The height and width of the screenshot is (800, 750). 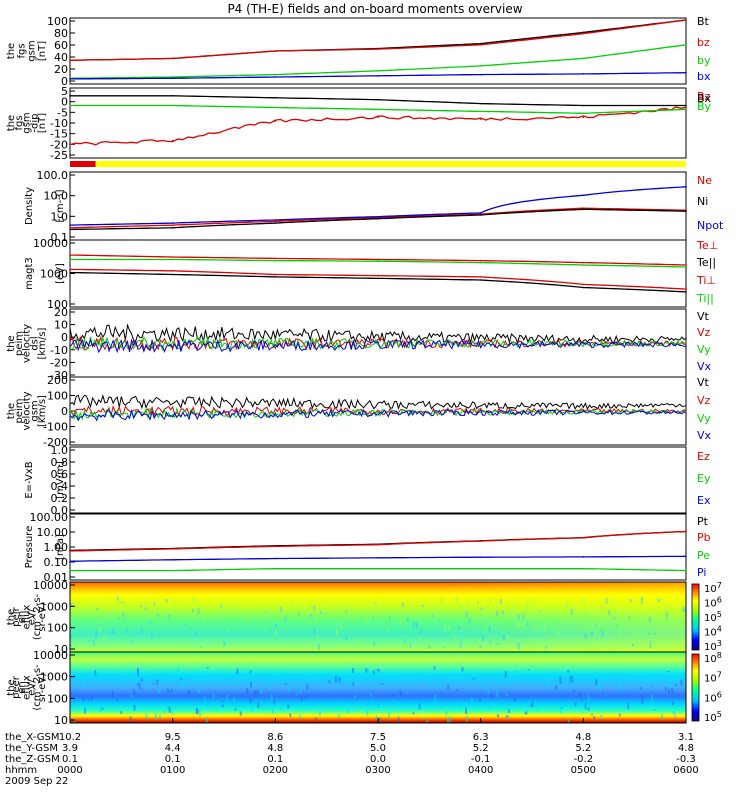 I want to click on x-axis-value: 5.2, so click(x=583, y=748).